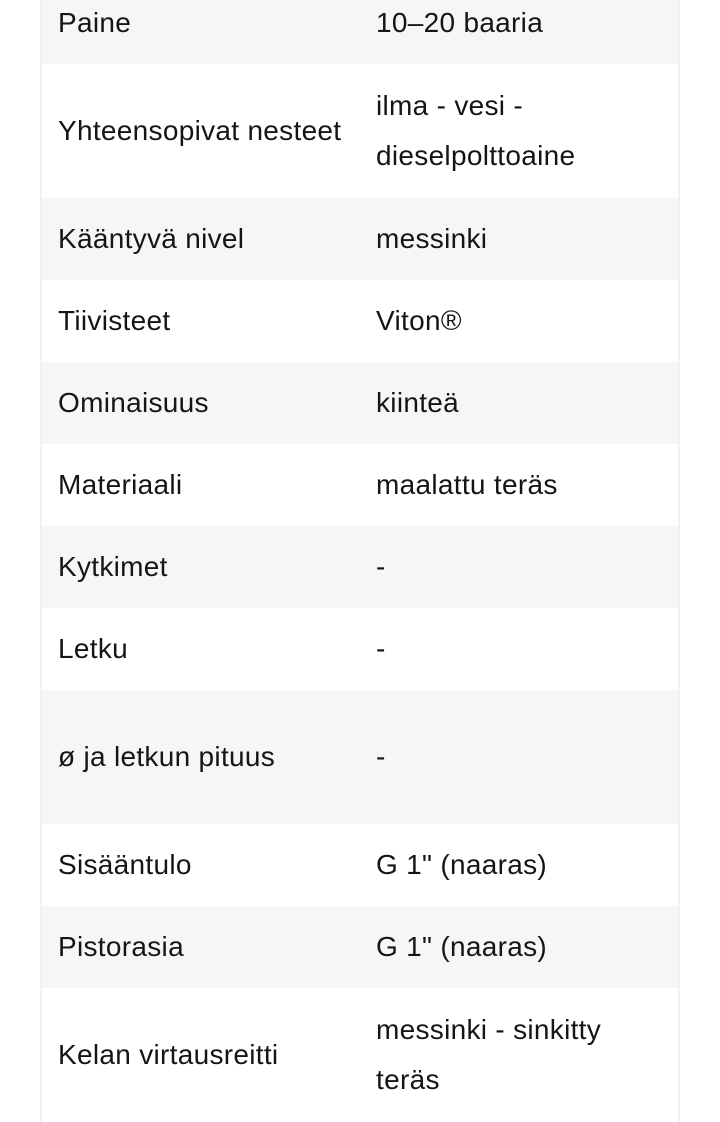 The height and width of the screenshot is (1122, 720). Describe the element at coordinates (476, 130) in the screenshot. I see `spec-value: ilma - vesi - dieselpolttoaine` at that location.